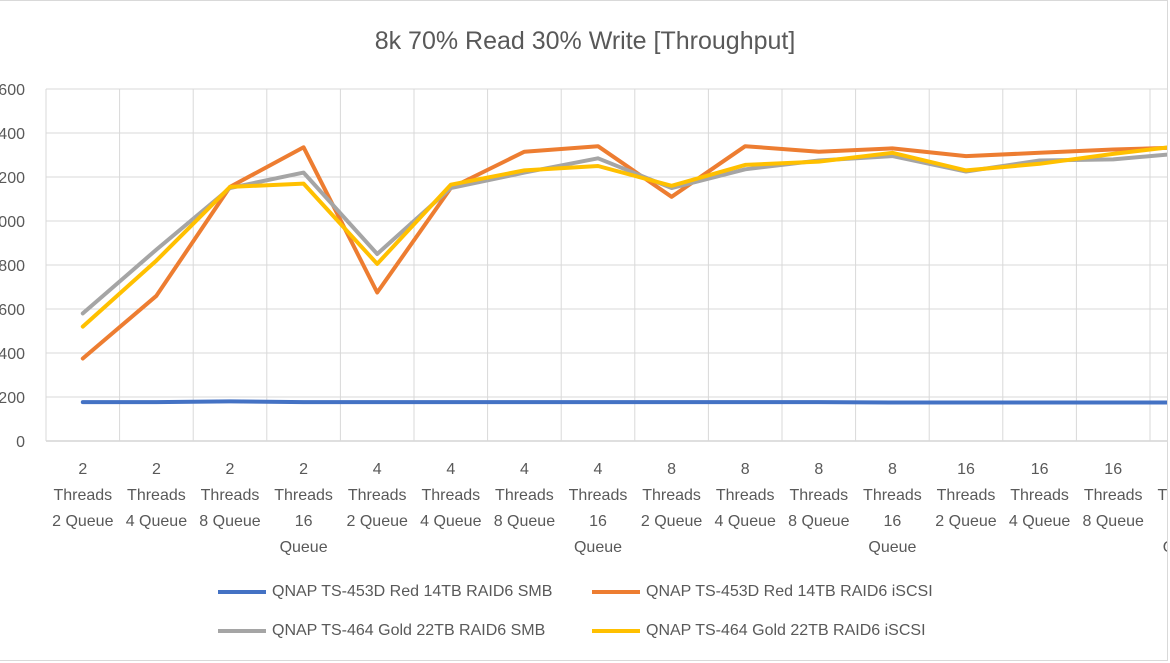  I want to click on x-tick-label: 16 Threads 8 Queue, so click(1113, 495).